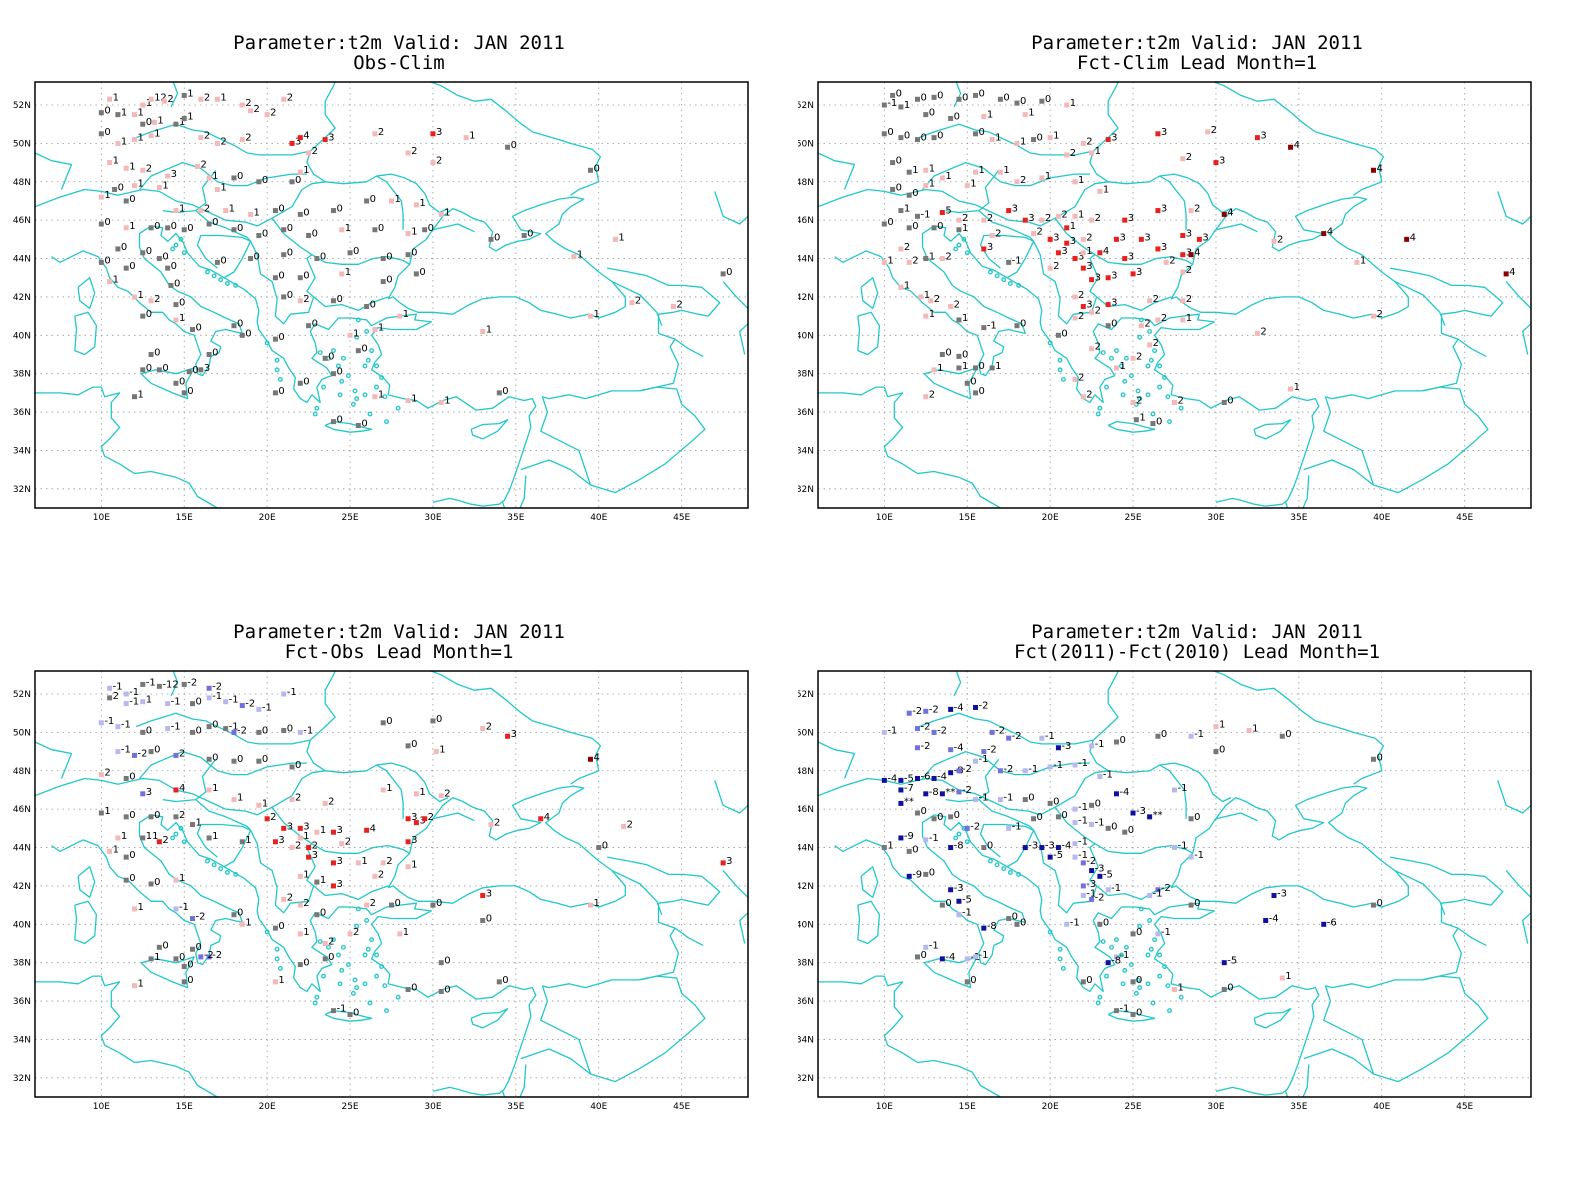 The height and width of the screenshot is (1200, 1596). Describe the element at coordinates (1091, 884) in the screenshot. I see `station-value: -3` at that location.